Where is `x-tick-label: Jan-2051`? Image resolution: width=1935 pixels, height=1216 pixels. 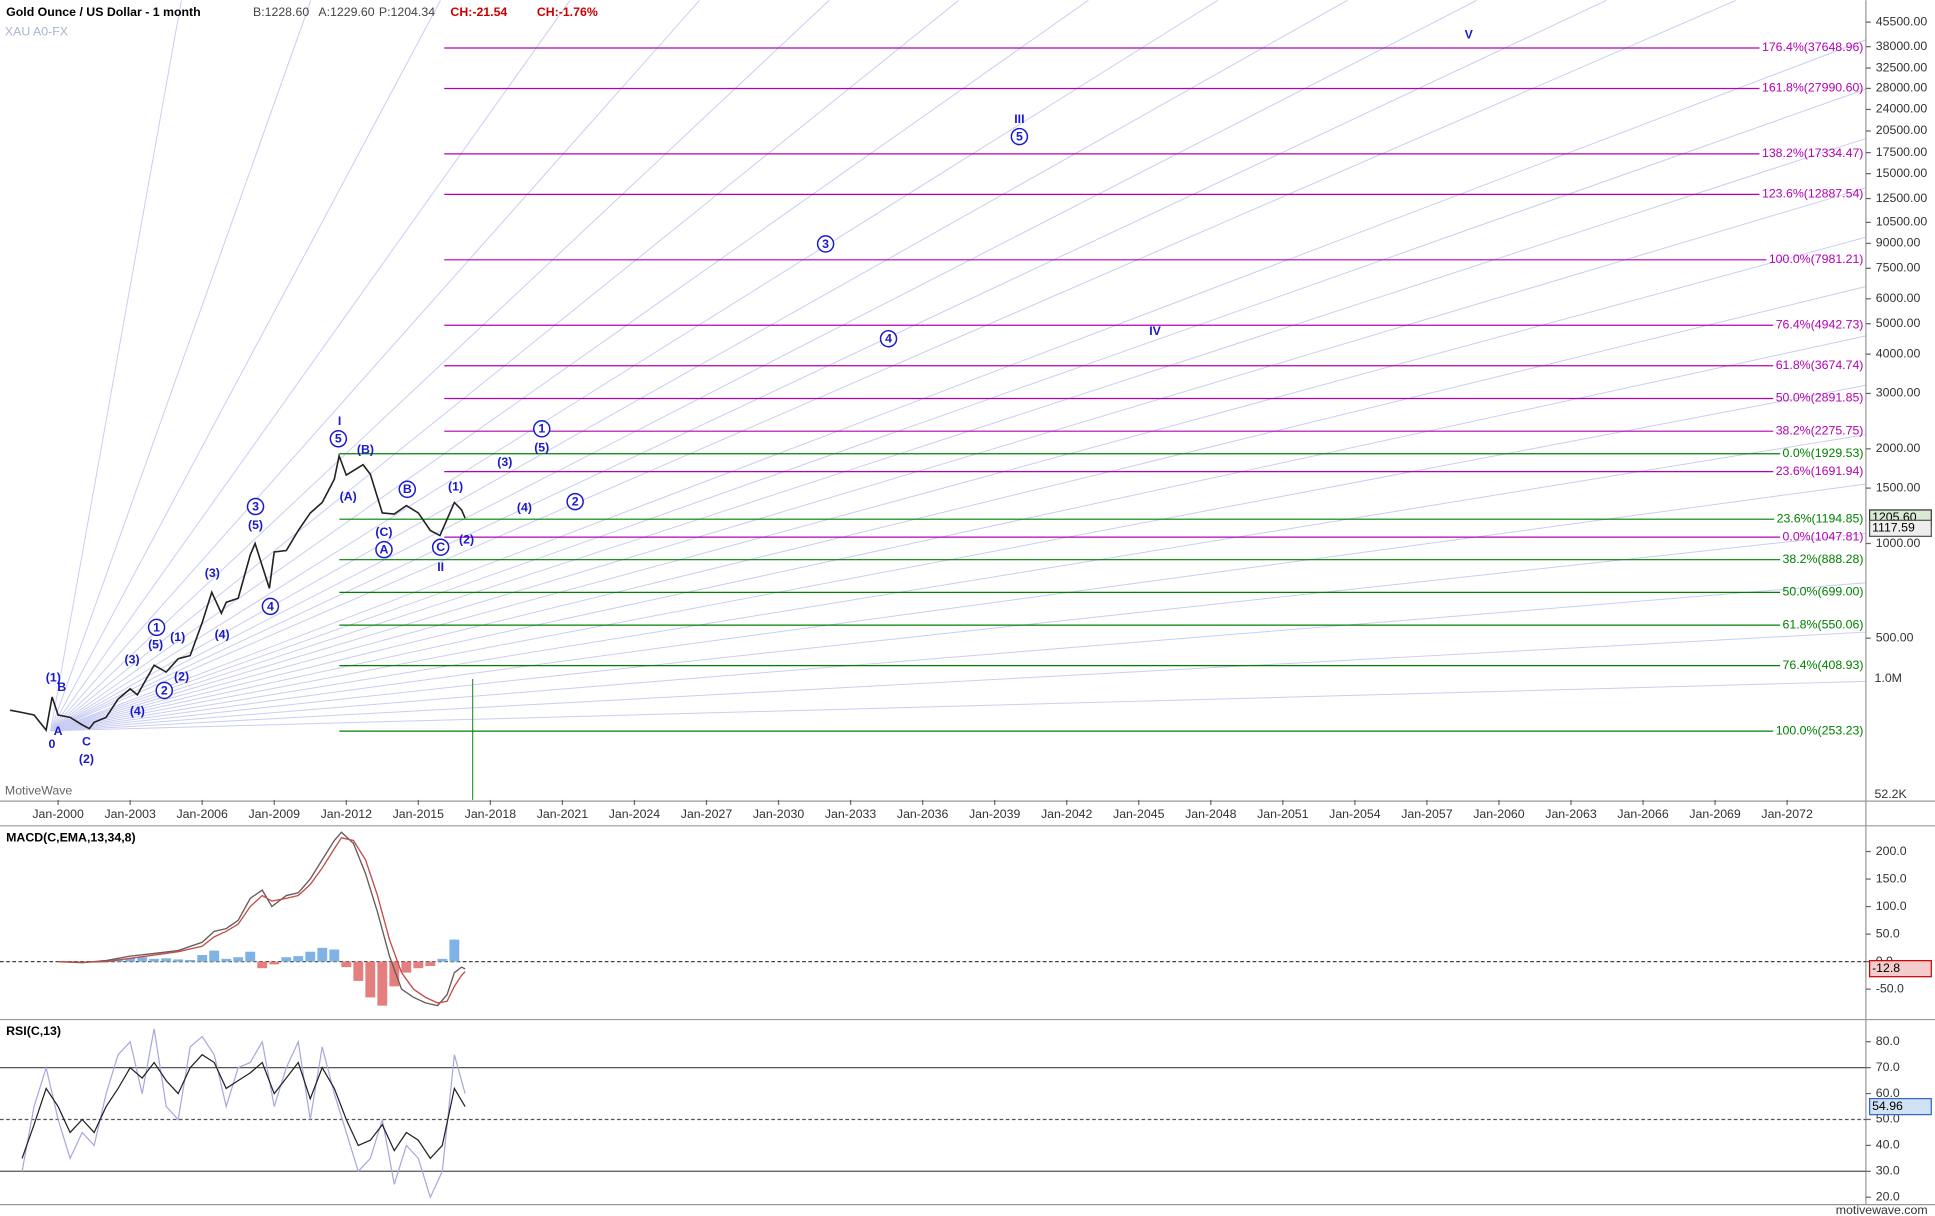
x-tick-label: Jan-2051 is located at coordinates (1283, 814).